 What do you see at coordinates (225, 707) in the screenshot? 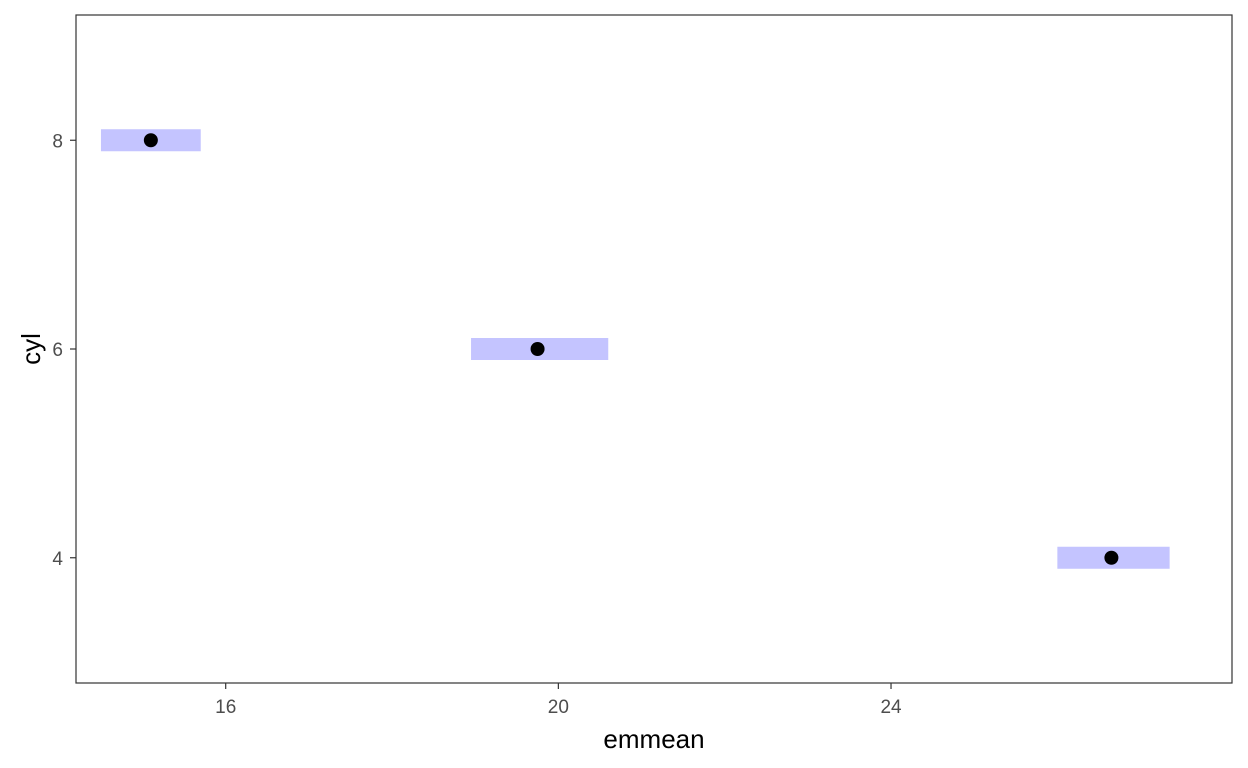
I see `x-tick-label: 16` at bounding box center [225, 707].